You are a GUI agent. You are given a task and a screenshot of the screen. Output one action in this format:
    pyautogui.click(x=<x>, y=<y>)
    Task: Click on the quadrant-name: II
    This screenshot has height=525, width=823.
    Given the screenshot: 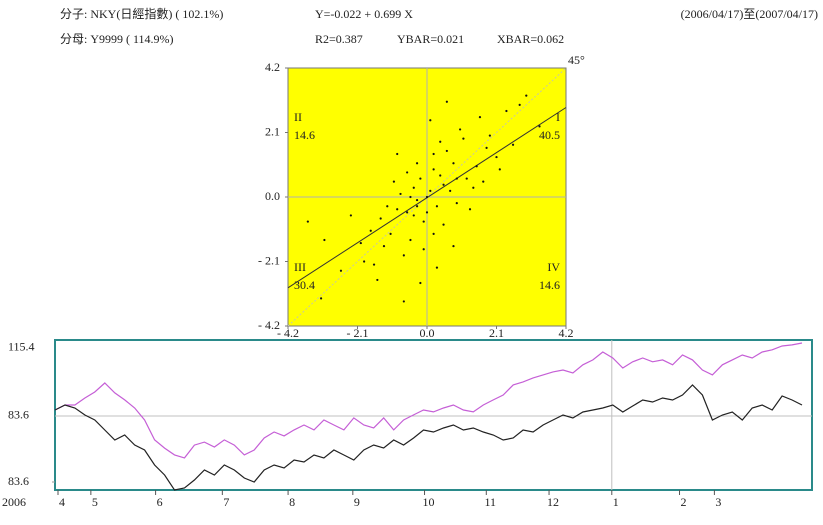 What is the action you would take?
    pyautogui.click(x=298, y=117)
    